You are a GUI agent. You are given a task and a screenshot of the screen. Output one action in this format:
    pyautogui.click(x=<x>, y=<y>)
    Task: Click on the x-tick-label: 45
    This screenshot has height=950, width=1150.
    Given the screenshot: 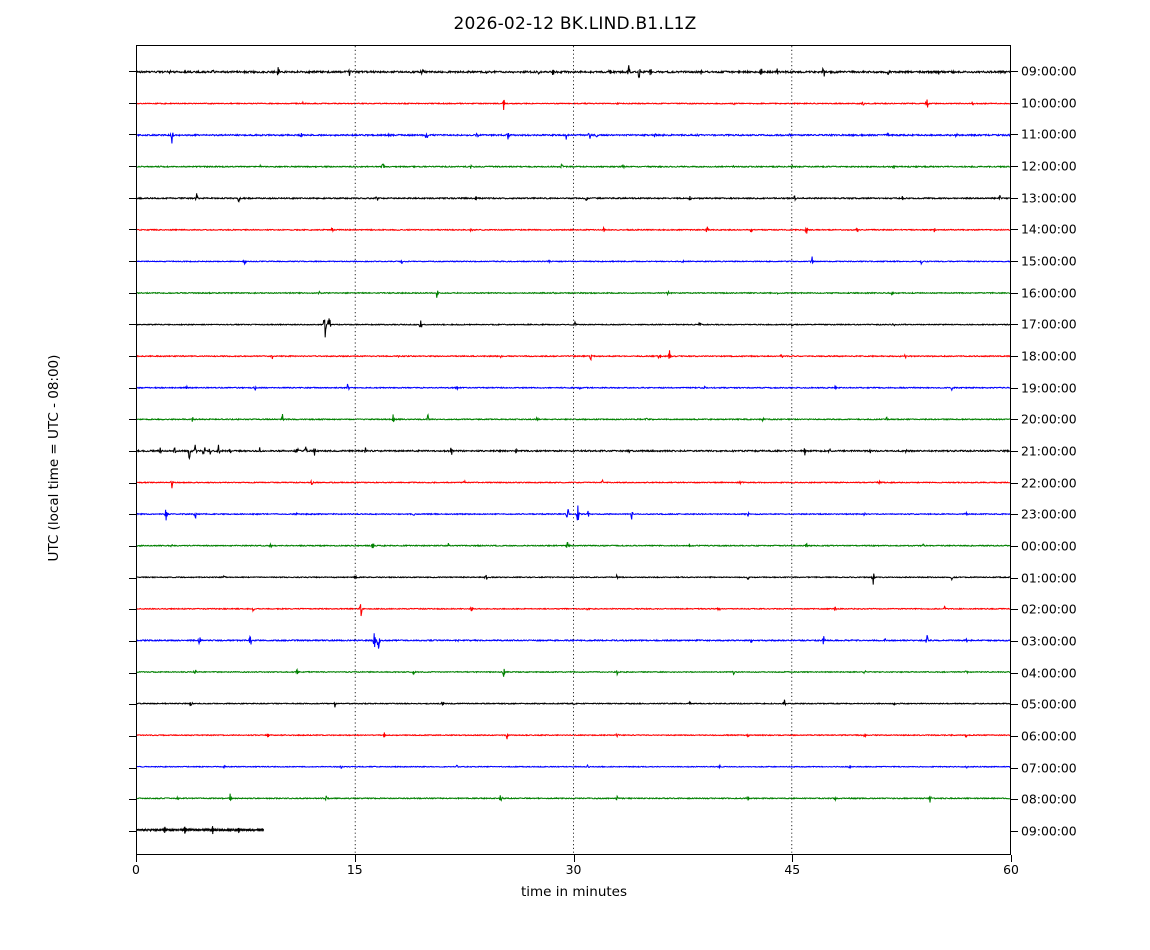 What is the action you would take?
    pyautogui.click(x=792, y=869)
    